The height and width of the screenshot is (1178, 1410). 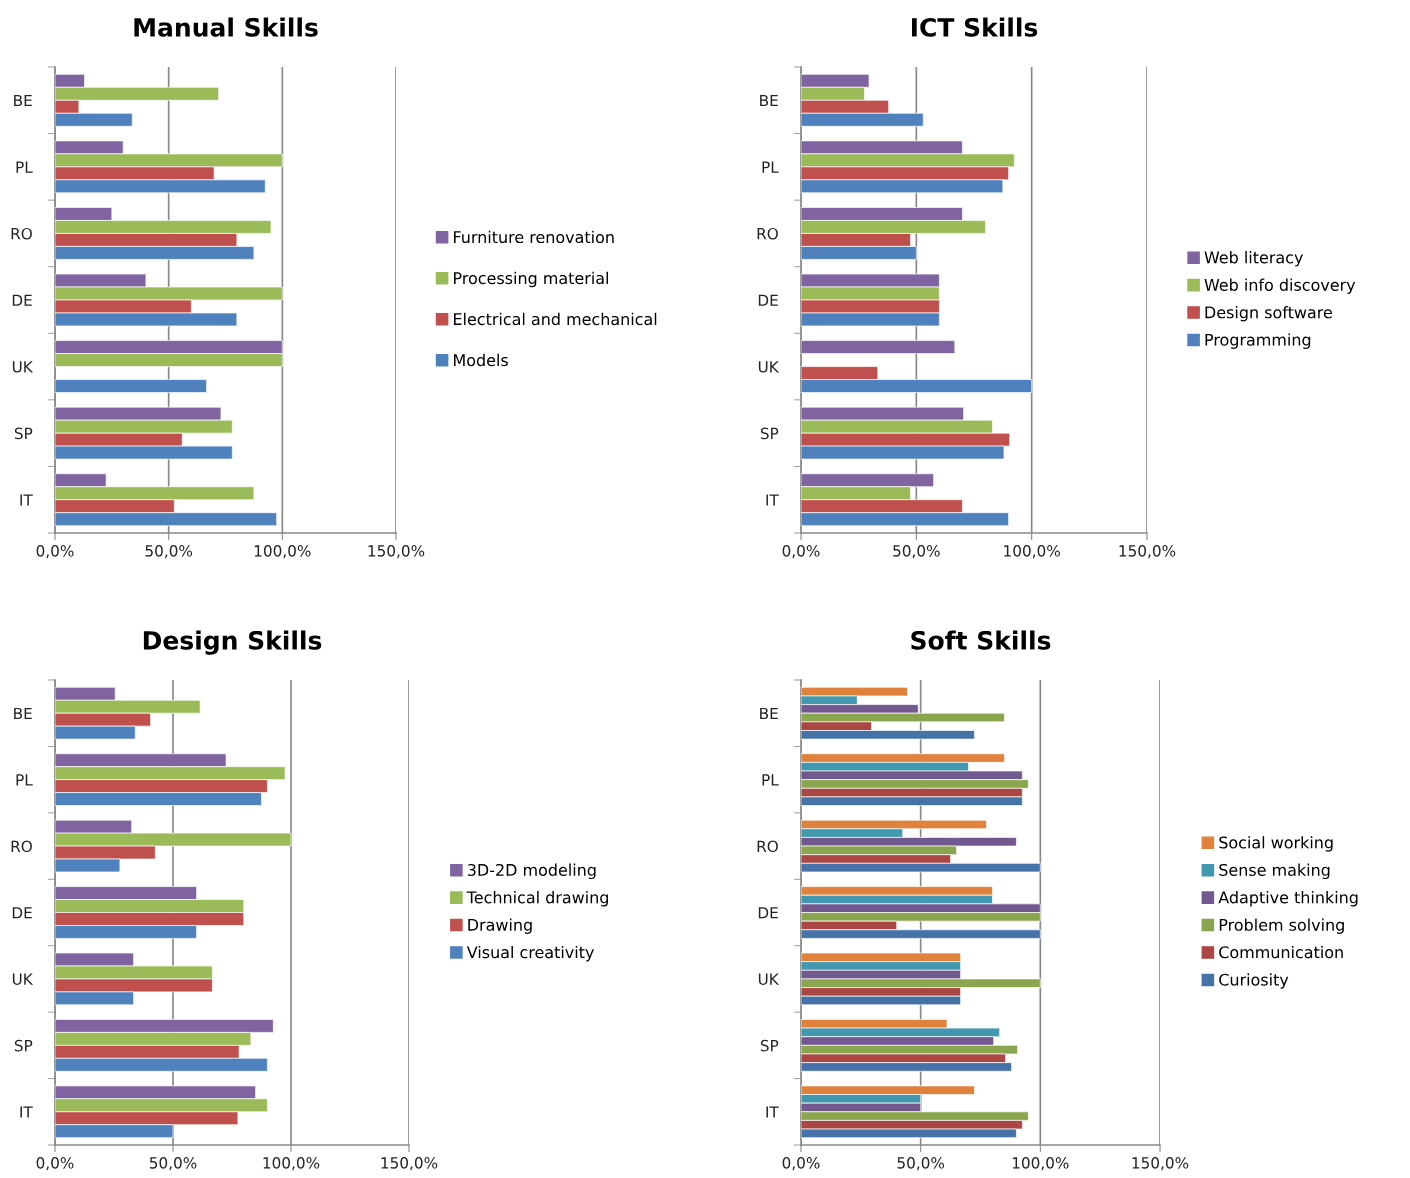 I want to click on chart-title: Design Skills, so click(x=232, y=642).